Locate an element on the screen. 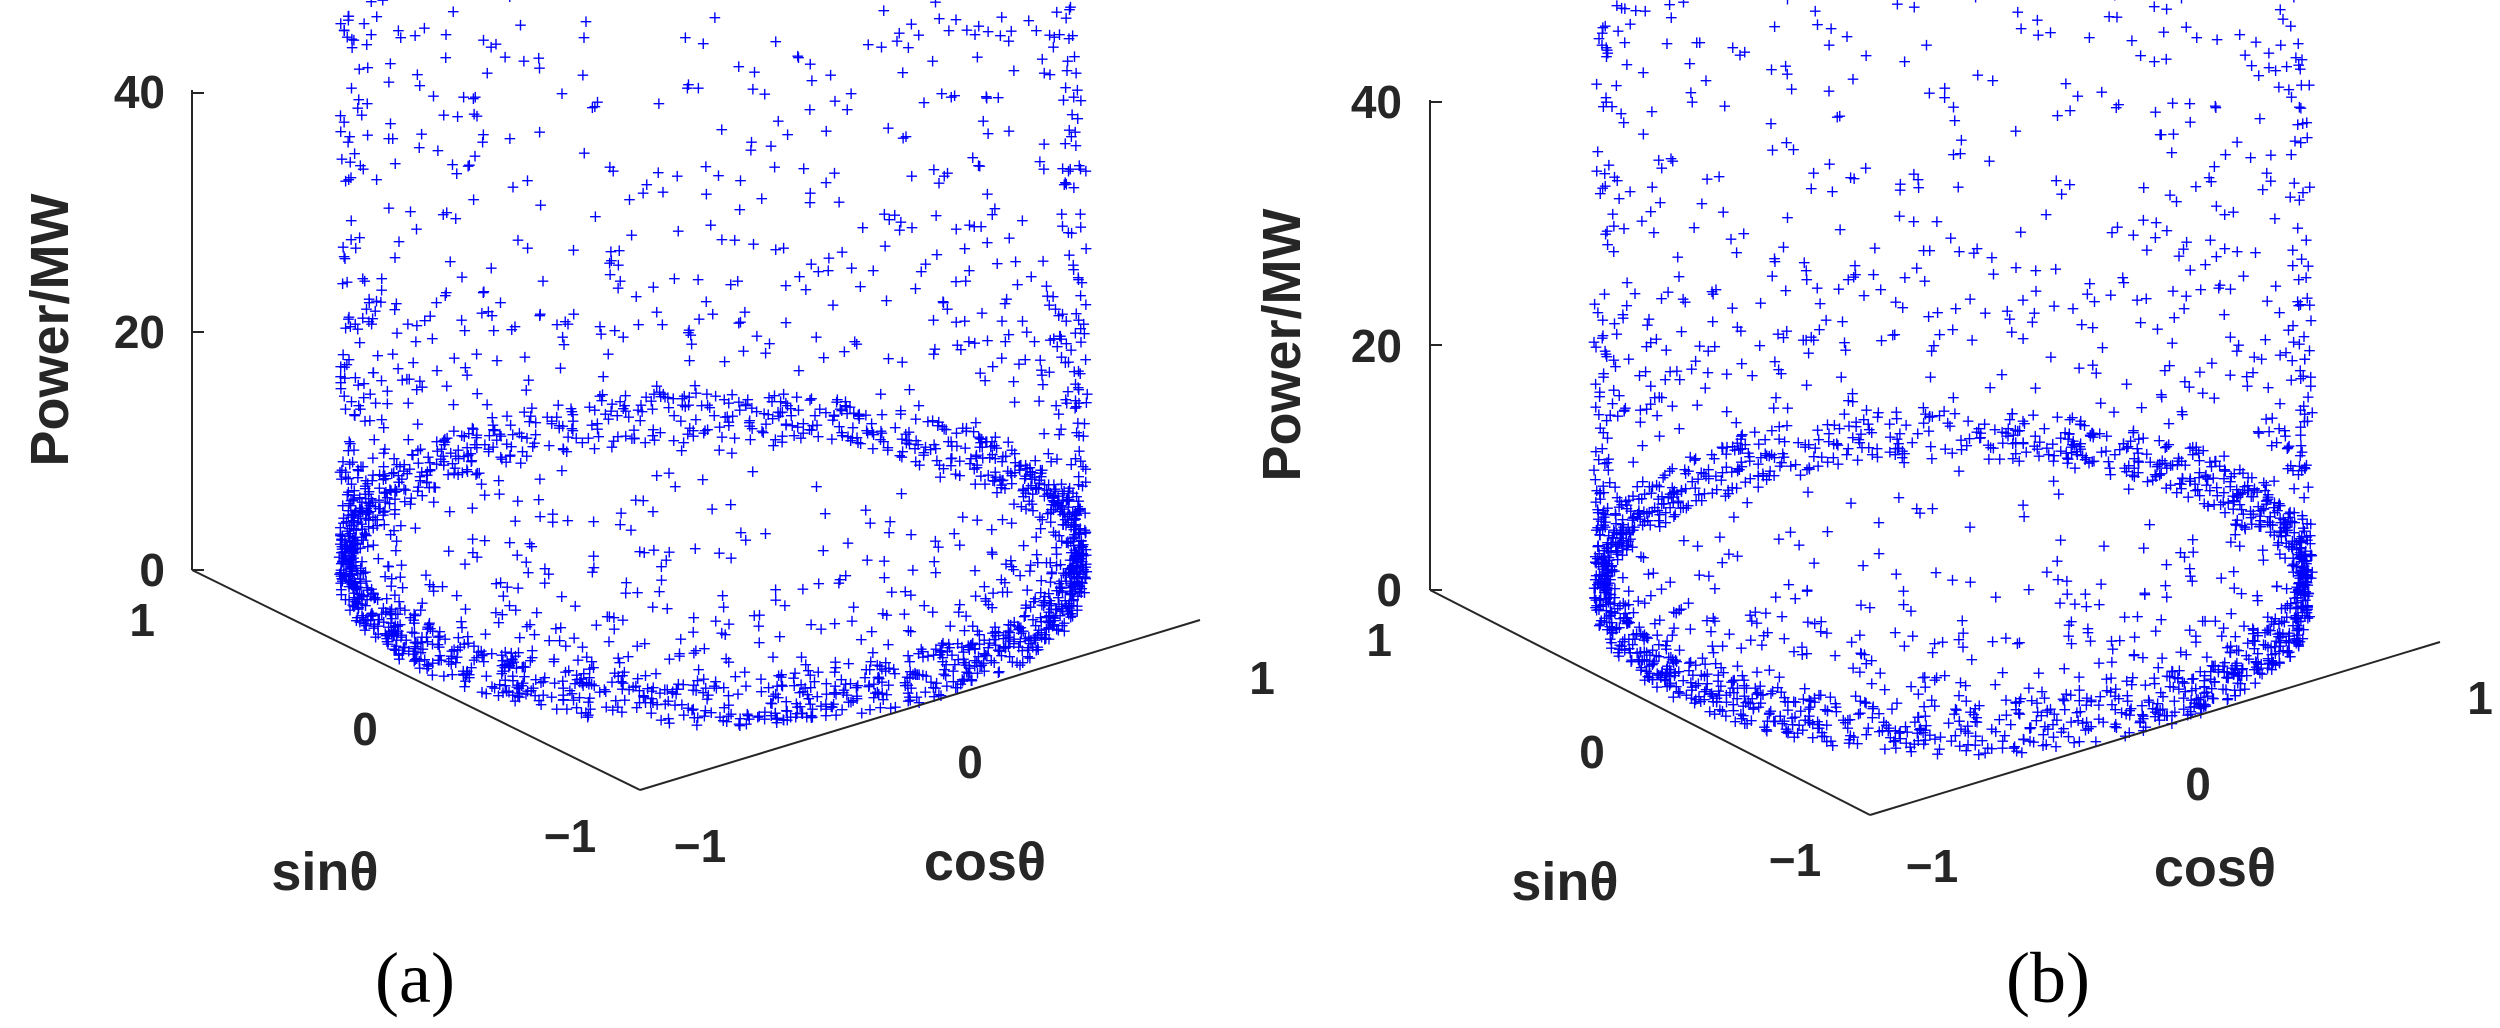 Image resolution: width=2500 pixels, height=1028 pixels. chart-a-y-tick-1: 1 is located at coordinates (142, 620).